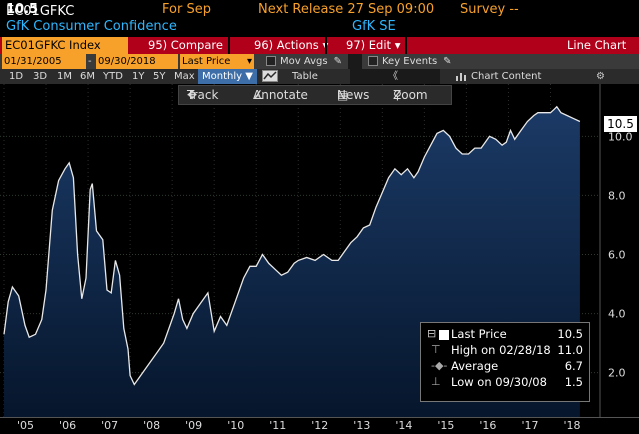 The height and width of the screenshot is (434, 639). What do you see at coordinates (444, 335) in the screenshot?
I see `series-swatch` at bounding box center [444, 335].